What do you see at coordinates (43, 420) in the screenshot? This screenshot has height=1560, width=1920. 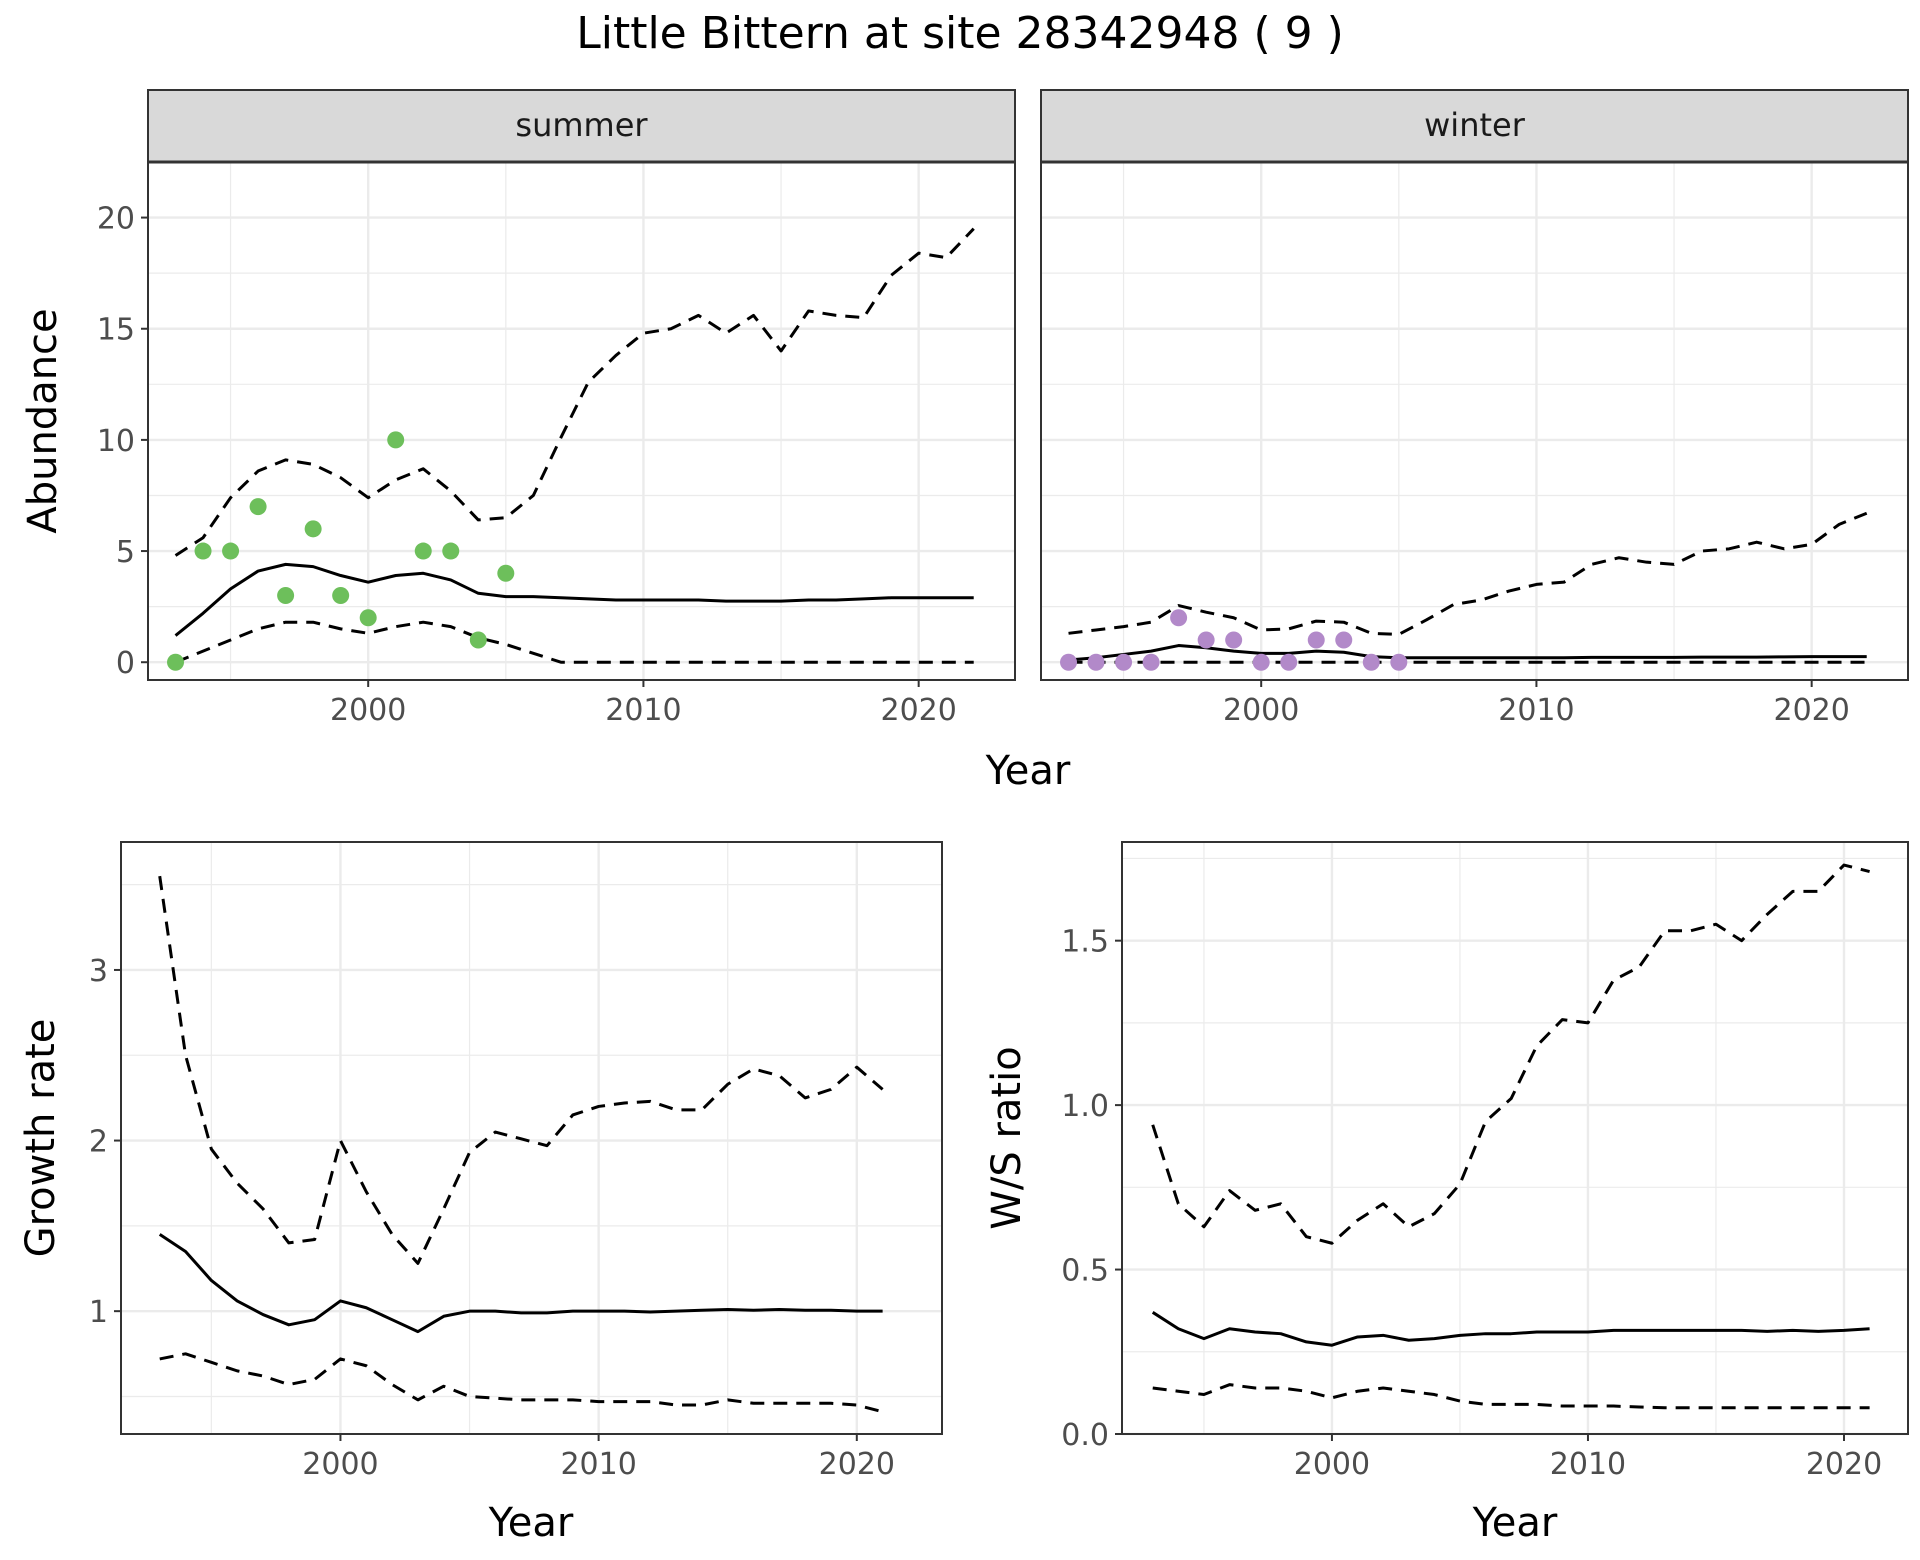 I see `y-axis-title: Abundance` at bounding box center [43, 420].